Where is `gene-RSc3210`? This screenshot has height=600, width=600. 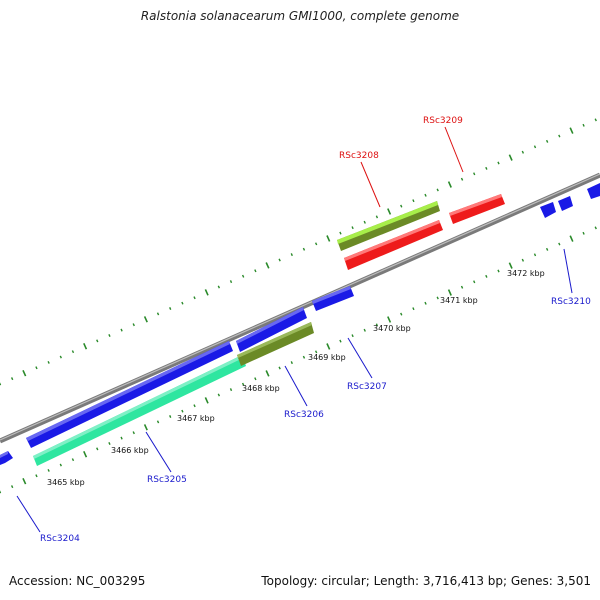 gene-RSc3210 is located at coordinates (570, 200).